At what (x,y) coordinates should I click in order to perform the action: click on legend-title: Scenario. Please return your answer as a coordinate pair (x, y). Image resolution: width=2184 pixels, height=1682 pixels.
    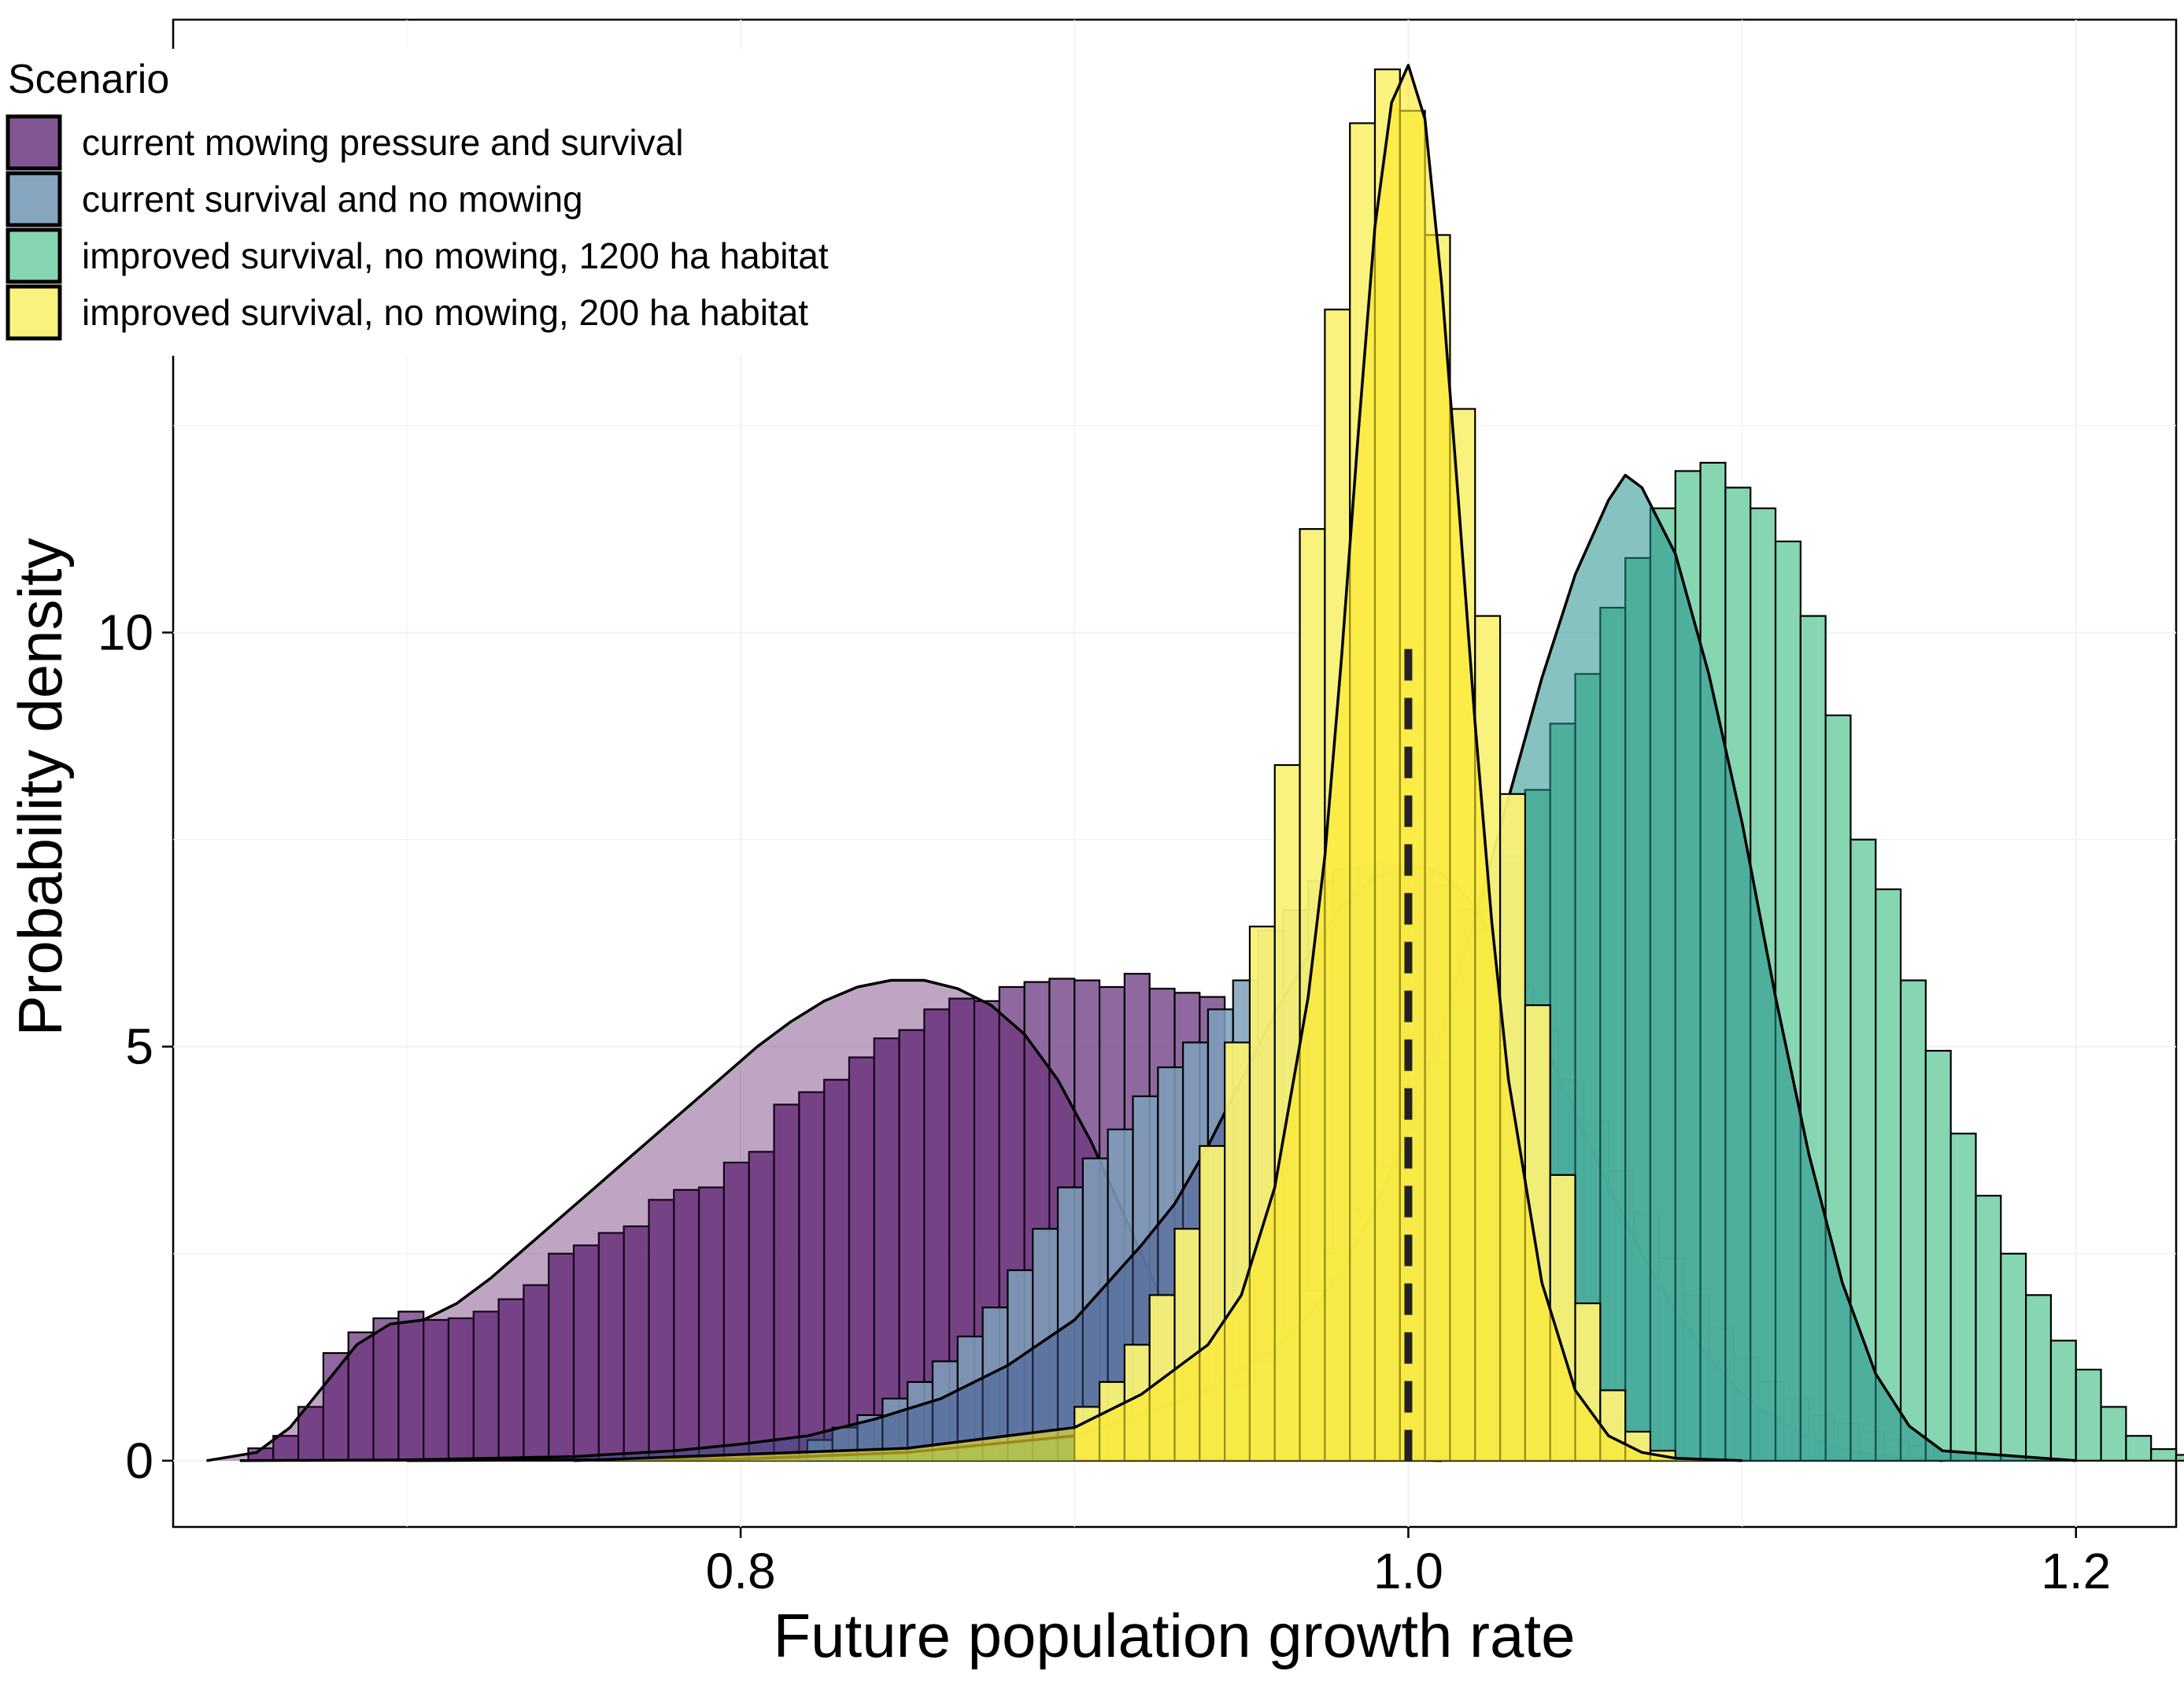
    Looking at the image, I should click on (88, 79).